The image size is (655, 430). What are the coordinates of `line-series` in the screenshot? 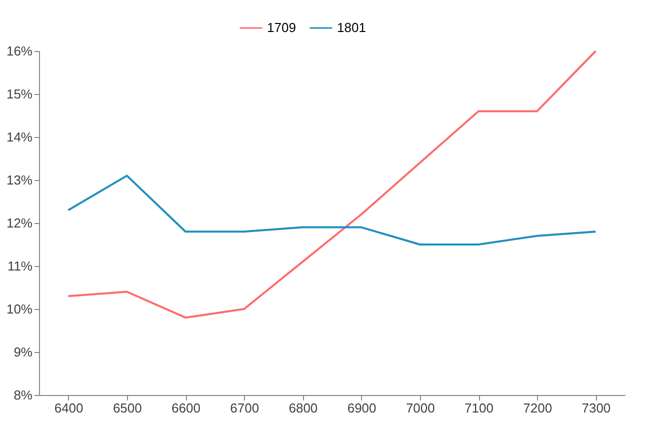 It's located at (332, 210).